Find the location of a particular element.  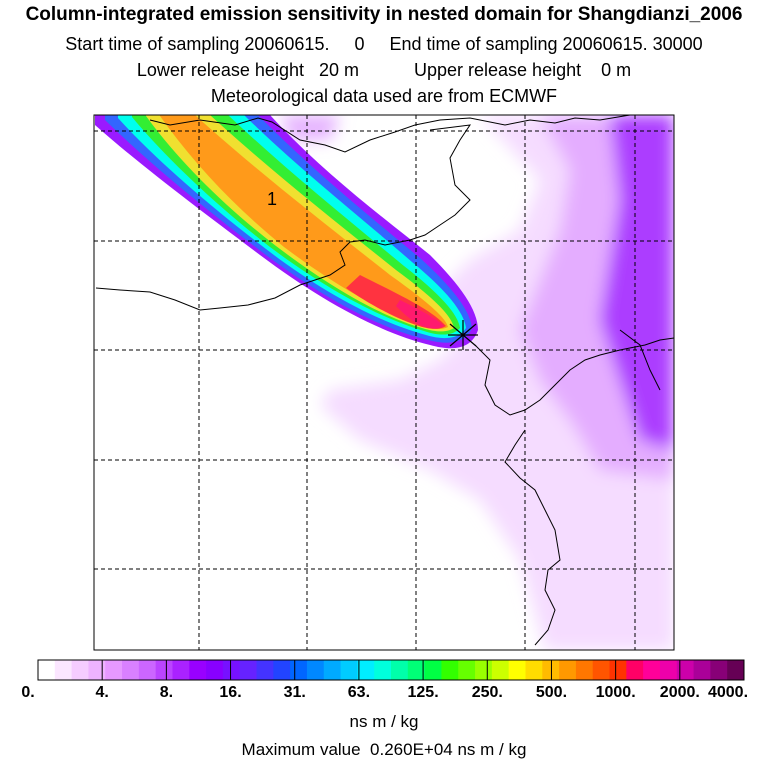

colorbar is located at coordinates (391, 670).